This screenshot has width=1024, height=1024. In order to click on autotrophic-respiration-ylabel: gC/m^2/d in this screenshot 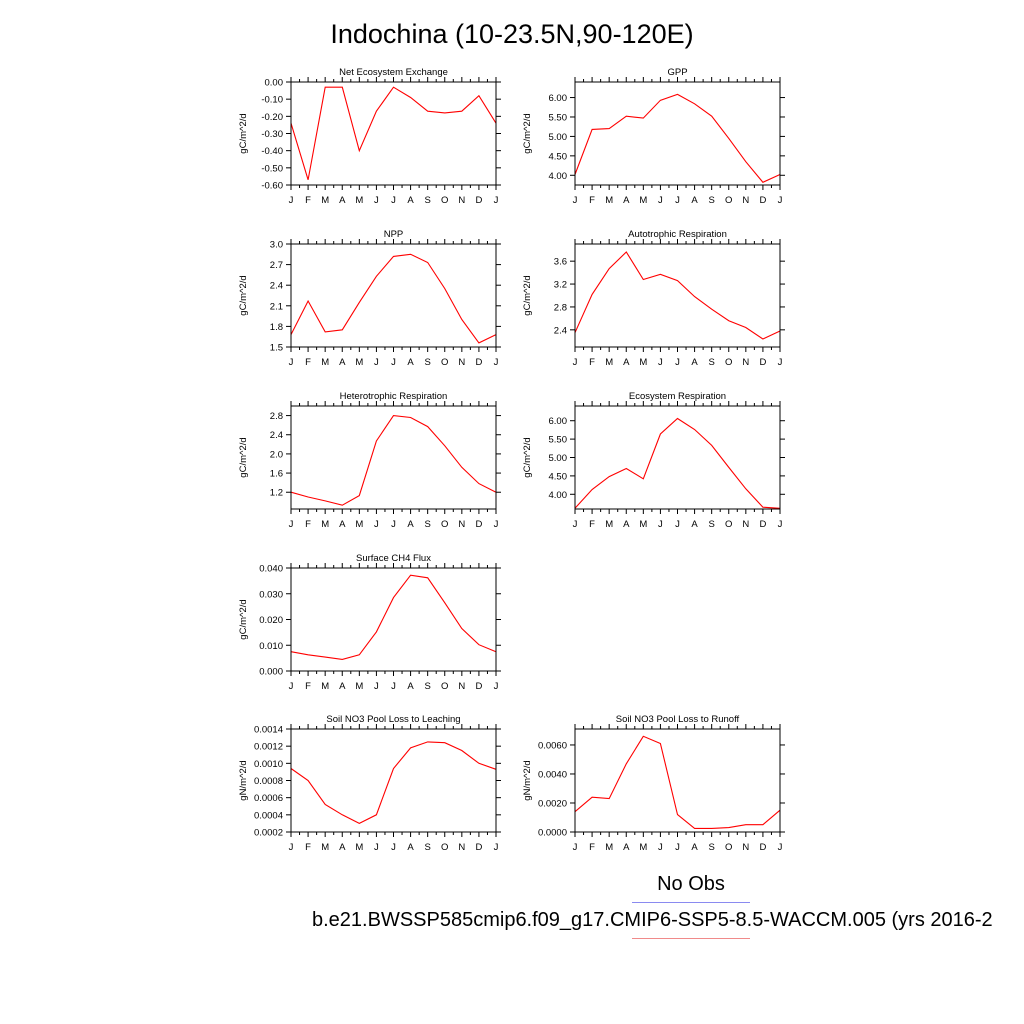, I will do `click(527, 295)`.